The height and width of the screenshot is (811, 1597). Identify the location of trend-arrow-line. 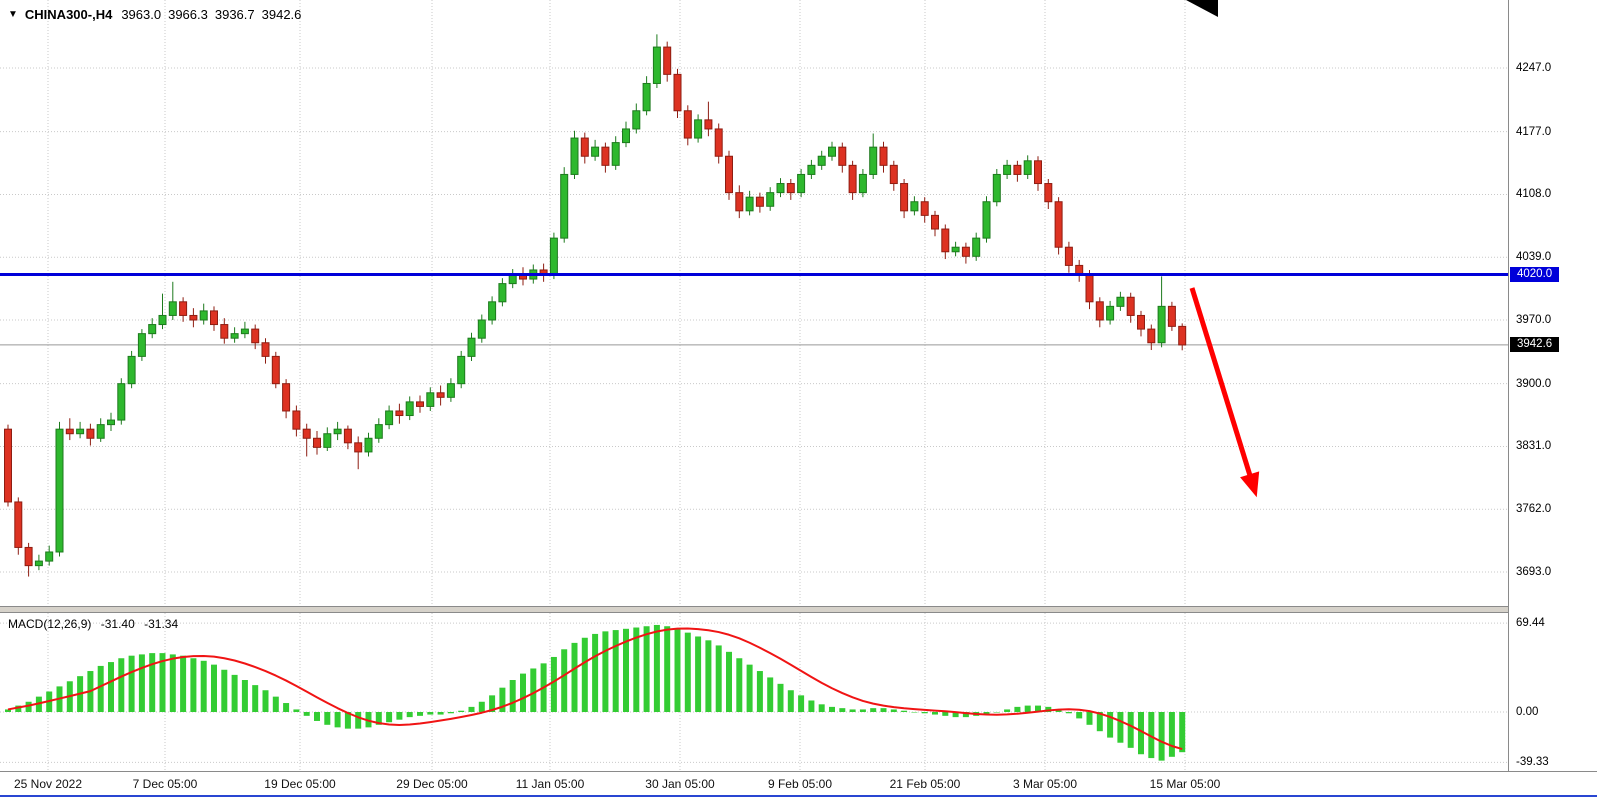
(1222, 385).